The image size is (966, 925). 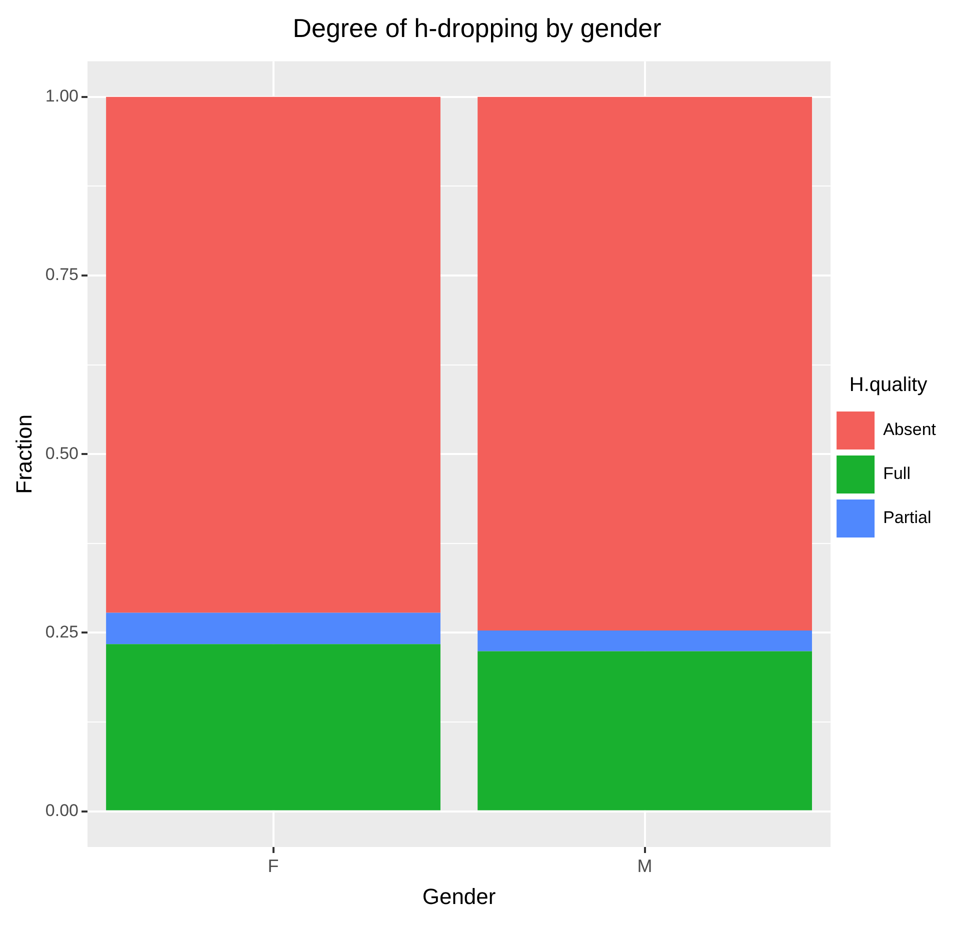 I want to click on legend-label: Absent, so click(x=909, y=430).